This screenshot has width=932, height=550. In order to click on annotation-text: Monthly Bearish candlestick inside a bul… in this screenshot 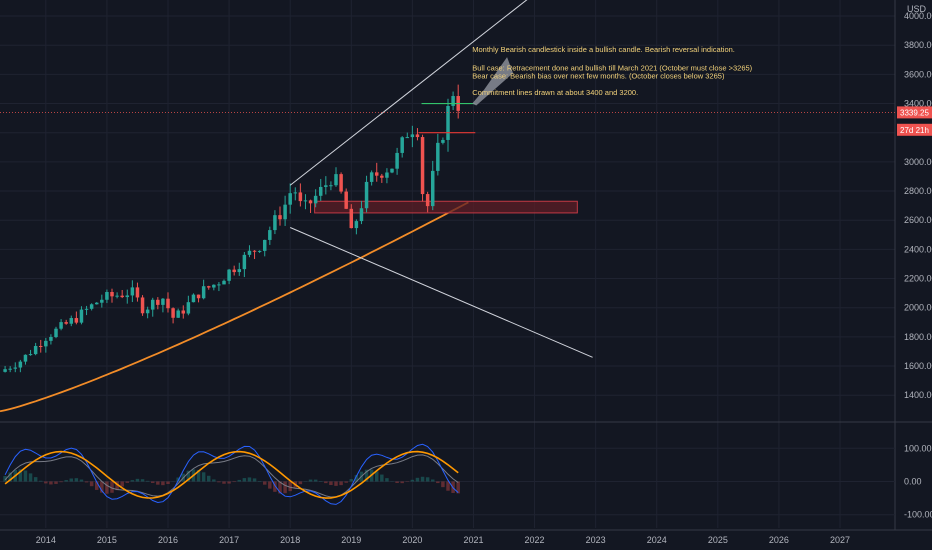, I will do `click(603, 49)`.